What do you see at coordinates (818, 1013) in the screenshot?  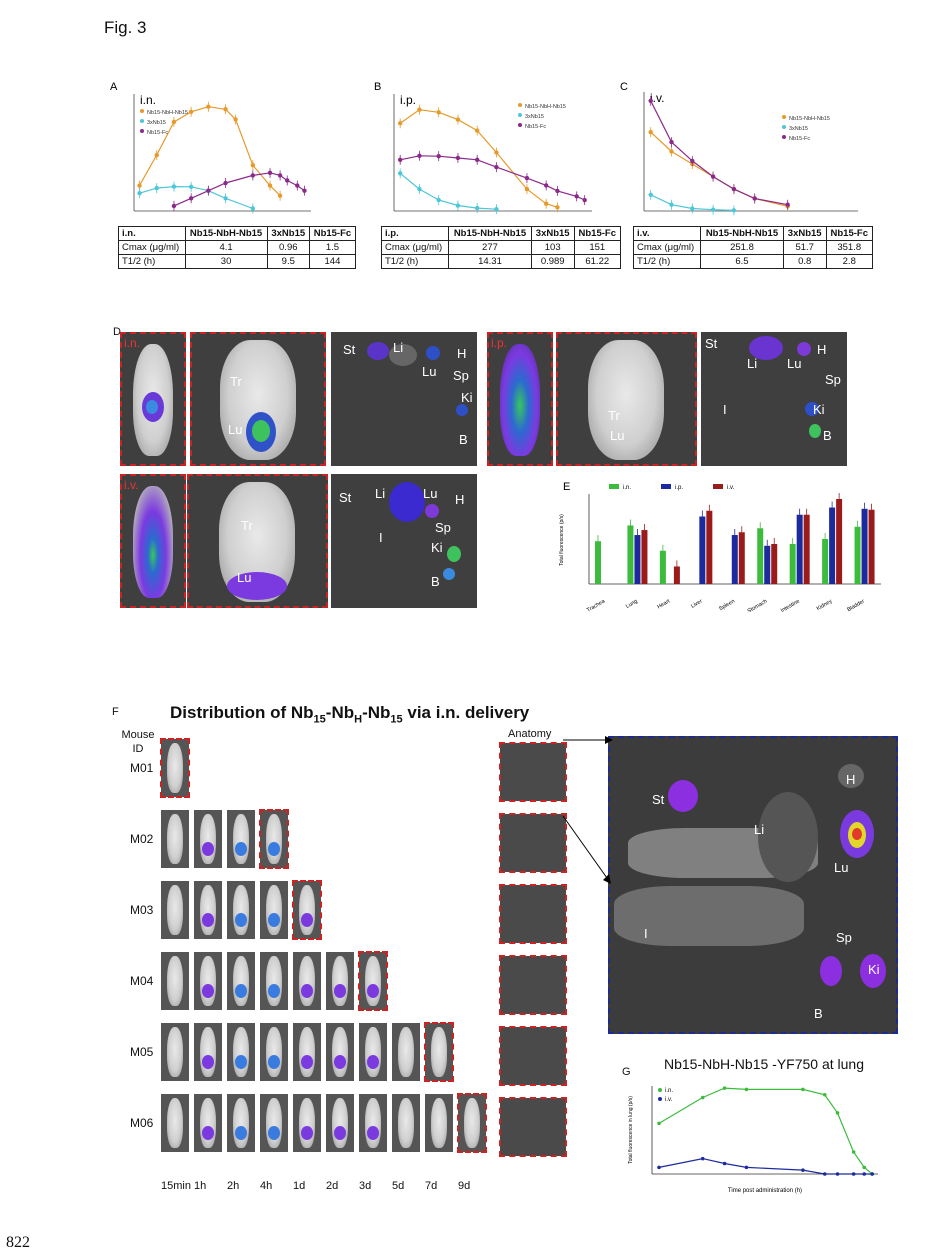 I see `f-label-b: B` at bounding box center [818, 1013].